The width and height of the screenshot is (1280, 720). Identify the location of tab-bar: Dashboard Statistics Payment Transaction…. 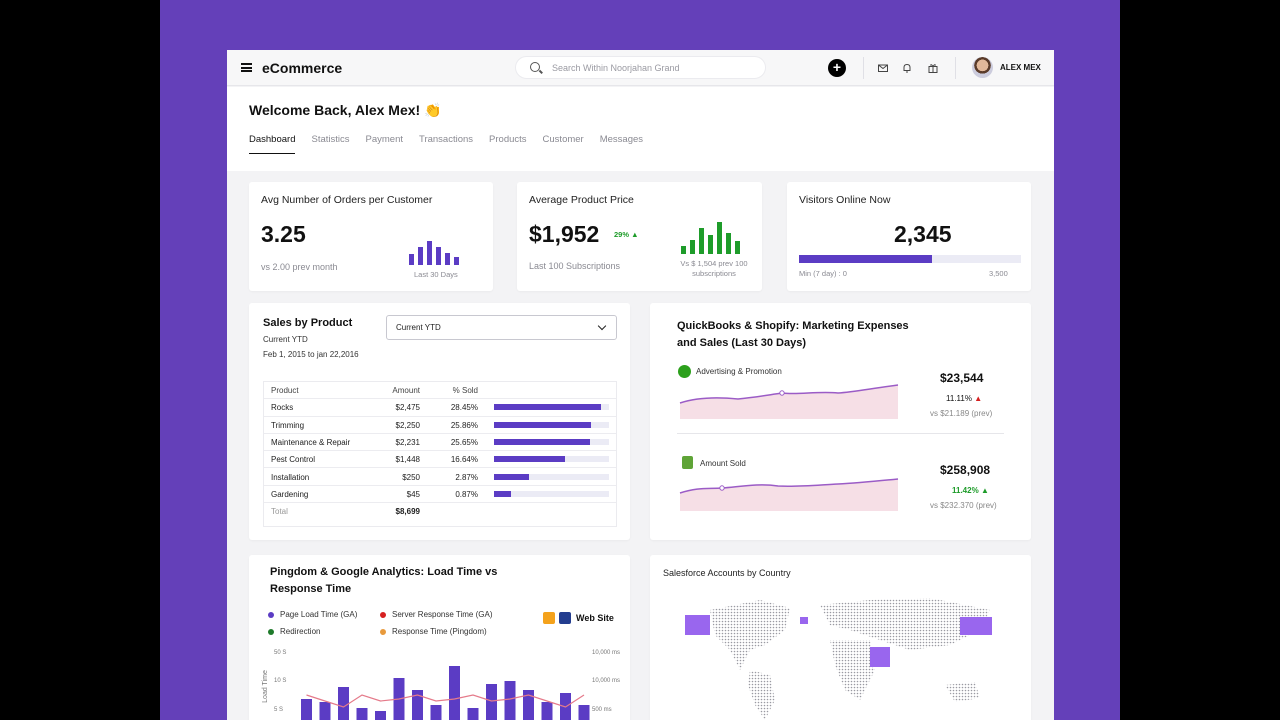
(446, 144).